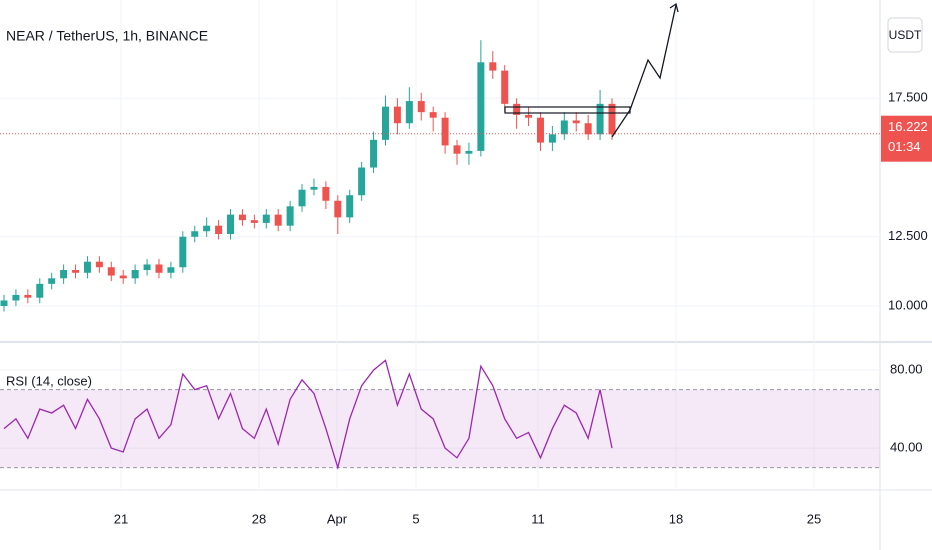 The image size is (932, 550). What do you see at coordinates (906, 369) in the screenshot?
I see `rsi-tick-label: 80.00` at bounding box center [906, 369].